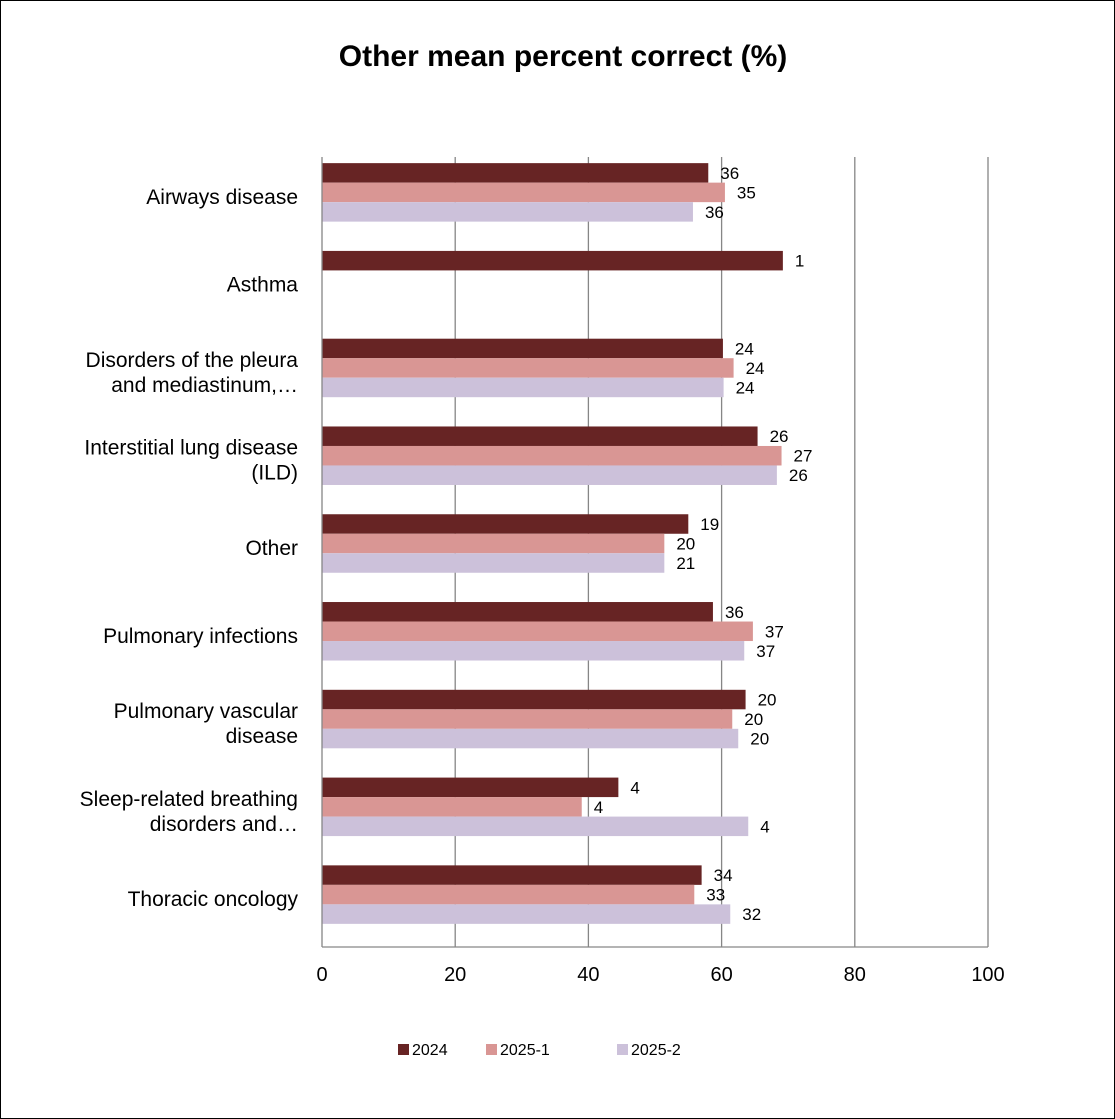  What do you see at coordinates (274, 473) in the screenshot?
I see `category-label-3-1: (ILD)` at bounding box center [274, 473].